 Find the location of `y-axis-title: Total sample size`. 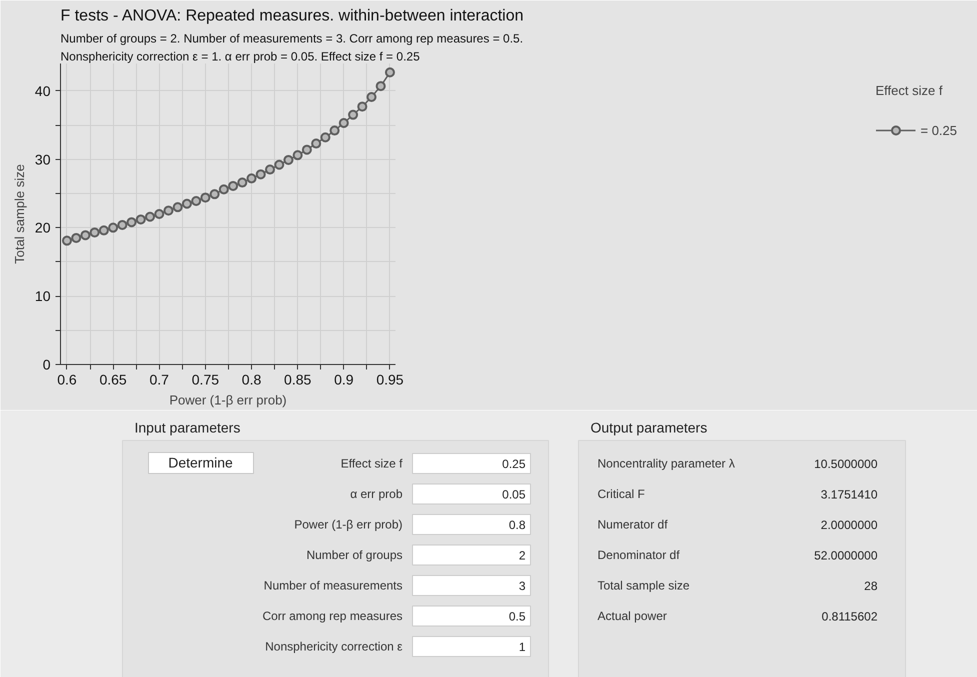

y-axis-title: Total sample size is located at coordinates (19, 214).